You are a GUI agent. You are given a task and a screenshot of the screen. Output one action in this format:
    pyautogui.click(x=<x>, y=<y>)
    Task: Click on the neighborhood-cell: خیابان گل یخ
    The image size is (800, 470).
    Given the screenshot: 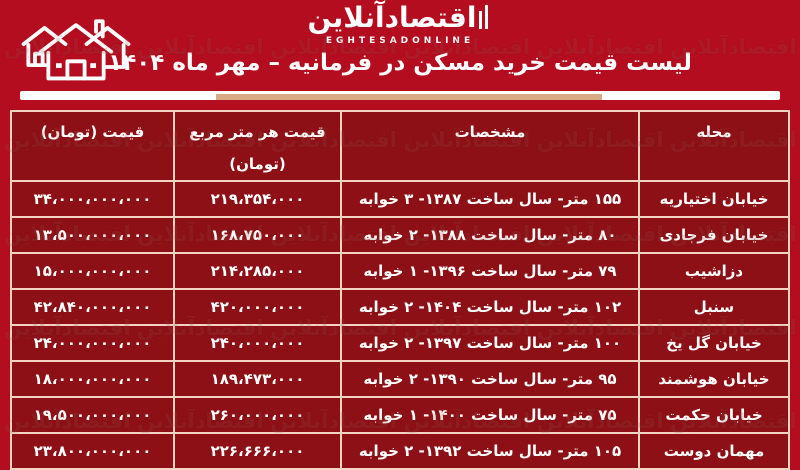 What is the action you would take?
    pyautogui.click(x=714, y=343)
    